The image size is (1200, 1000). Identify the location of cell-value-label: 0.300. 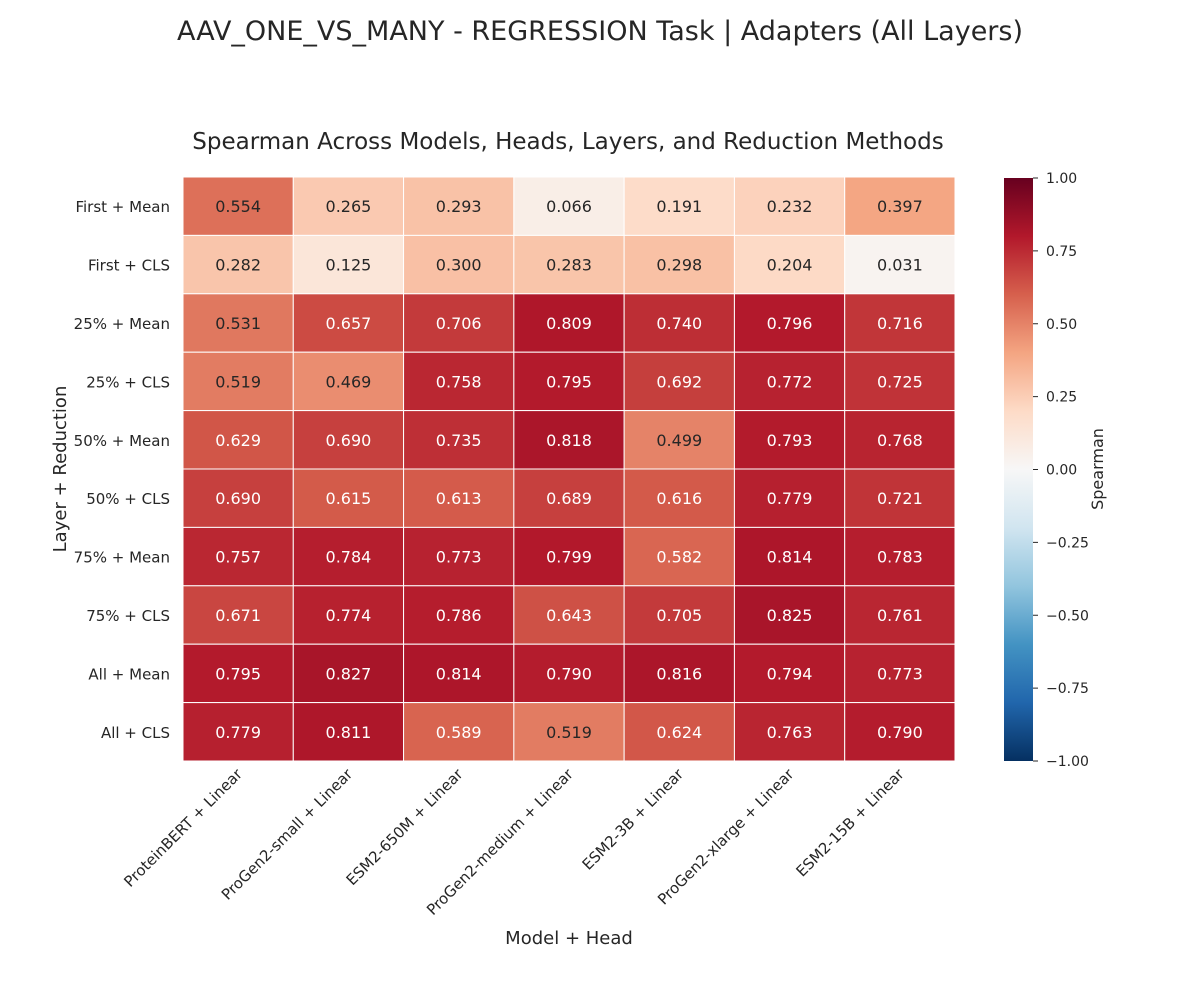
(459, 265).